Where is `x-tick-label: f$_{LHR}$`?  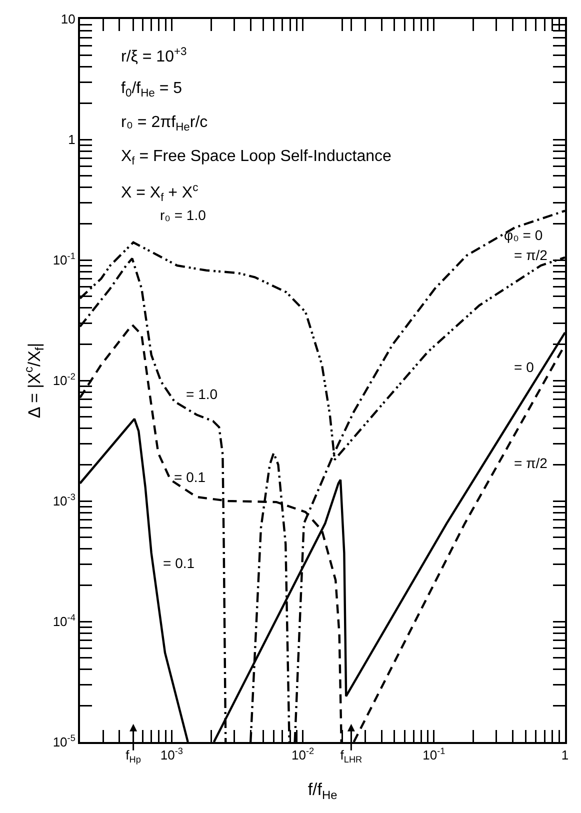 x-tick-label: f$_{LHR}$ is located at coordinates (351, 756).